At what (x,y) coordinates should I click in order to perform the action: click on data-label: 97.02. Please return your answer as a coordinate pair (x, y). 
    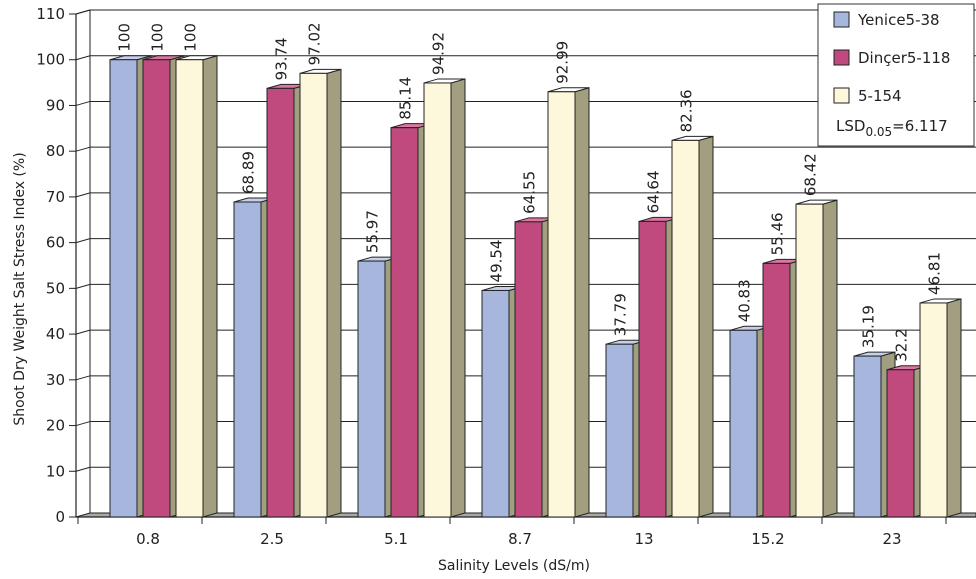
    Looking at the image, I should click on (315, 43).